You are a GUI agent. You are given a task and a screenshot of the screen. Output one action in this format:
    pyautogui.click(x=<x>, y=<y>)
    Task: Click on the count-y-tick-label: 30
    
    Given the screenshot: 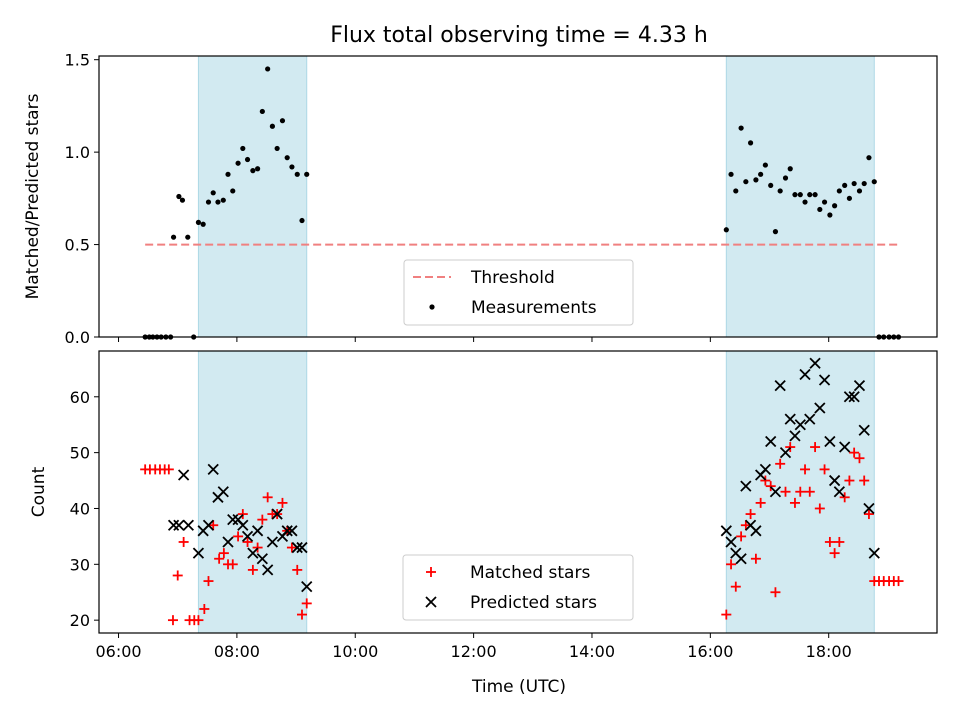 What is the action you would take?
    pyautogui.click(x=80, y=564)
    